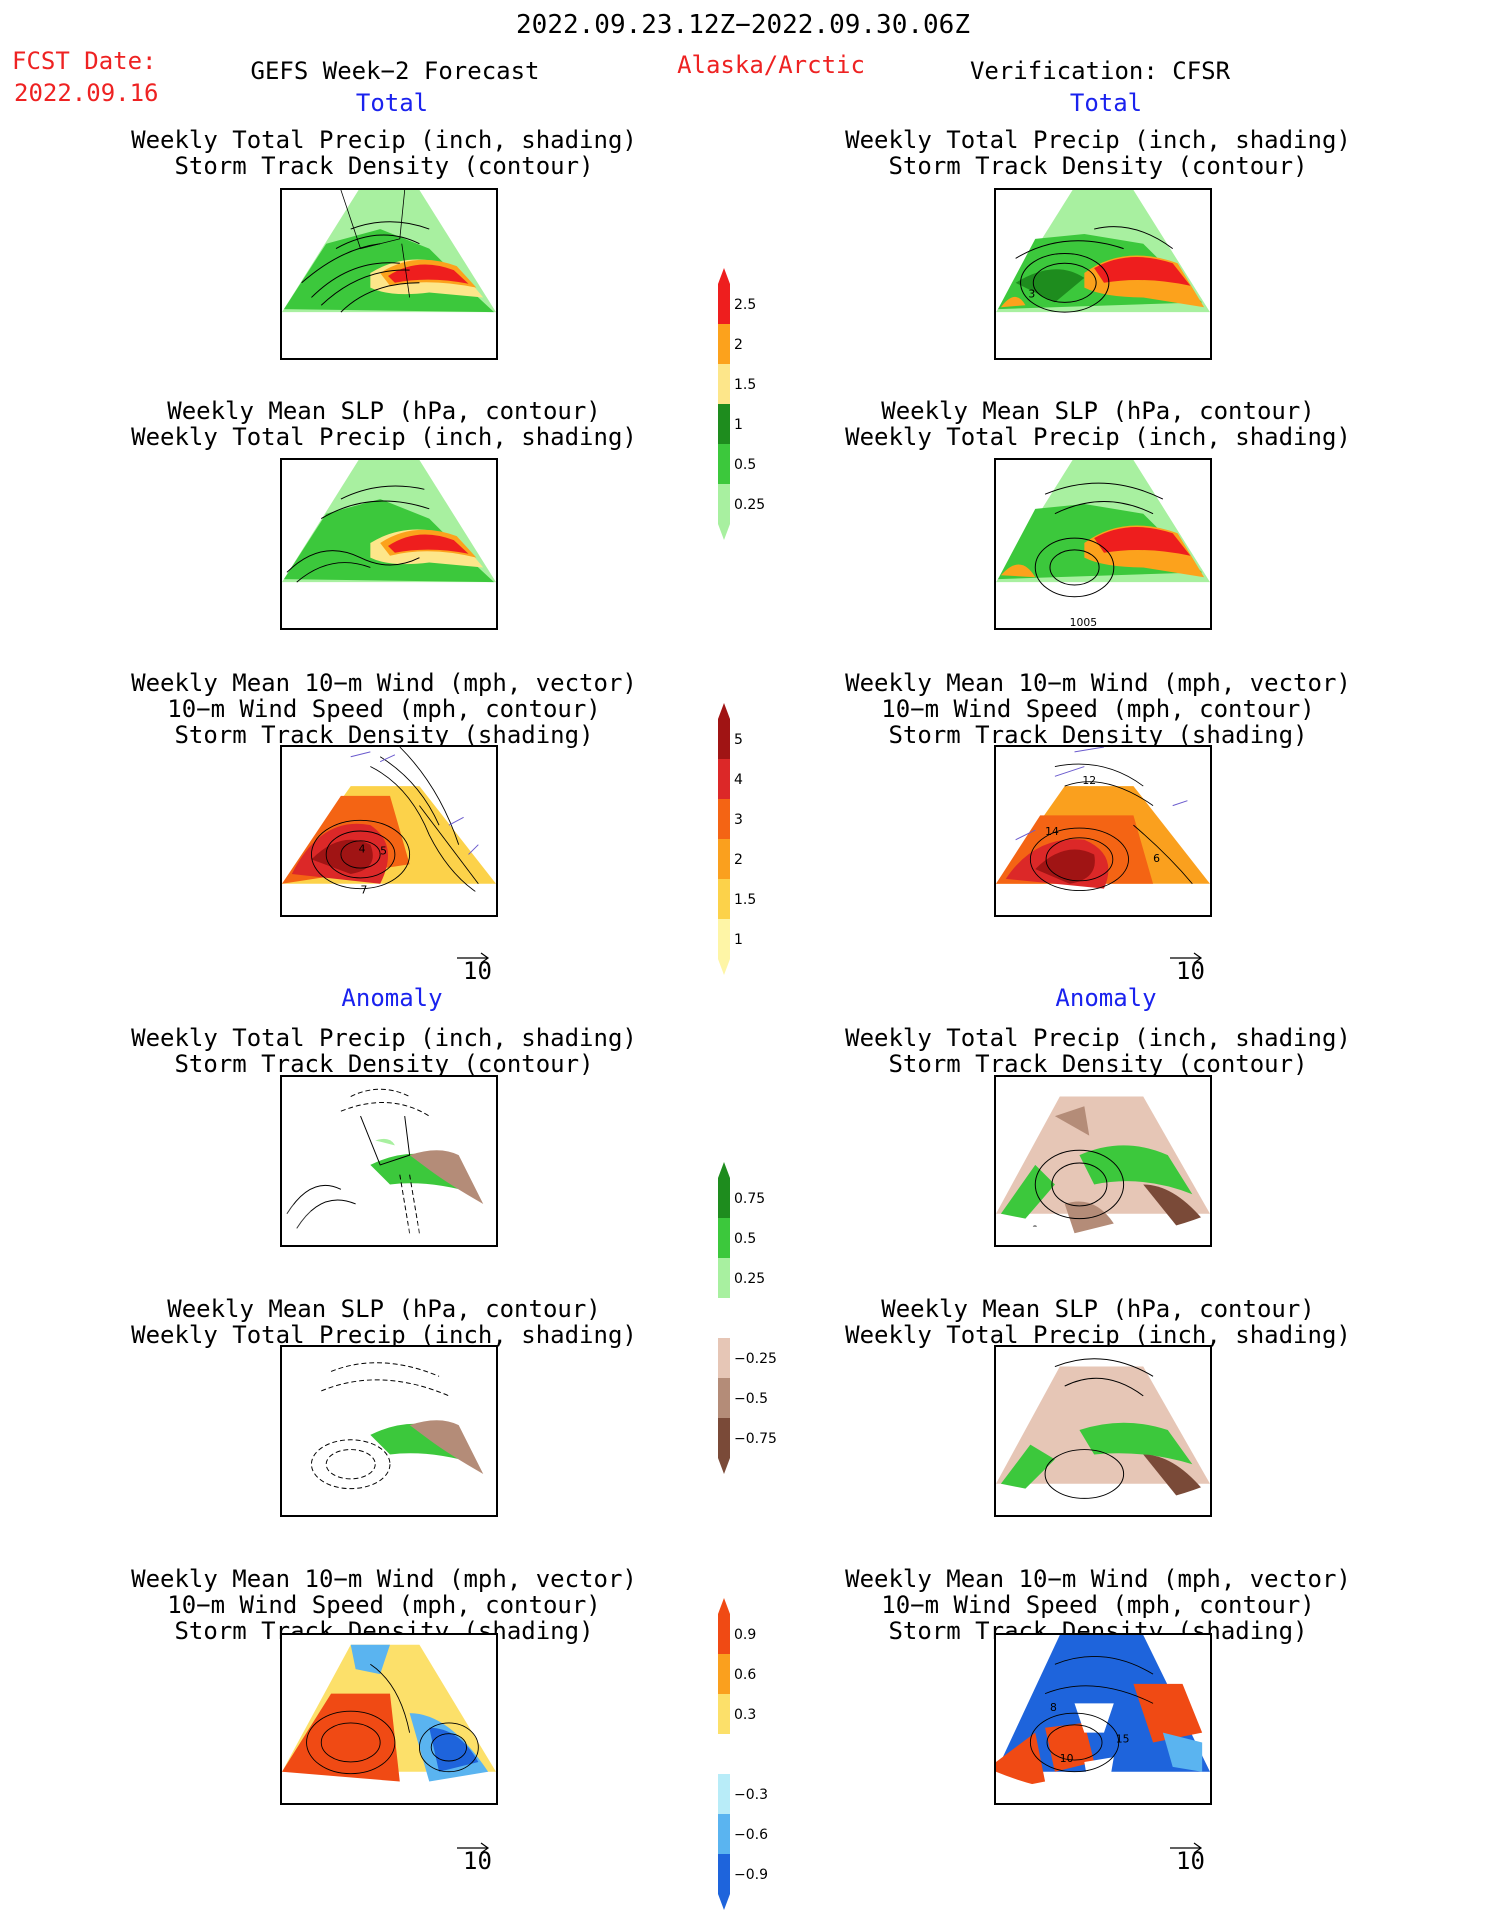  What do you see at coordinates (392, 998) in the screenshot?
I see `section-anomaly-left: Anomaly` at bounding box center [392, 998].